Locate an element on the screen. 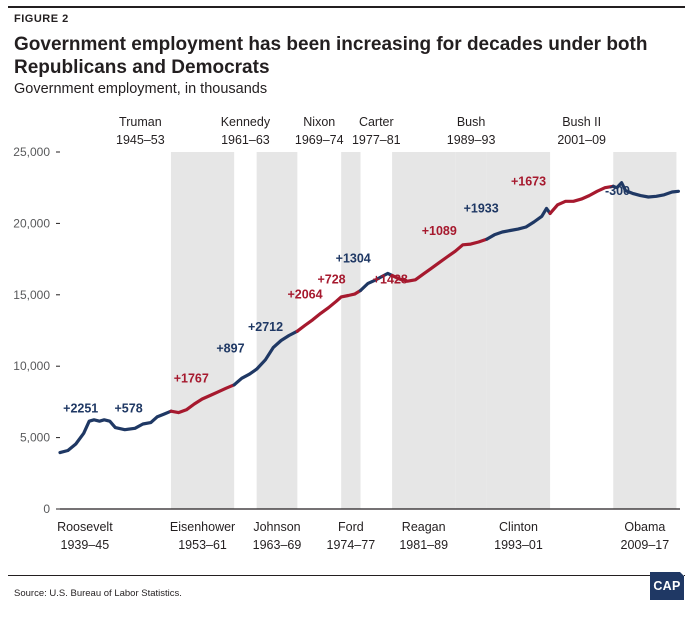 The width and height of the screenshot is (693, 619). president-years-bush: 1989–93 is located at coordinates (471, 140).